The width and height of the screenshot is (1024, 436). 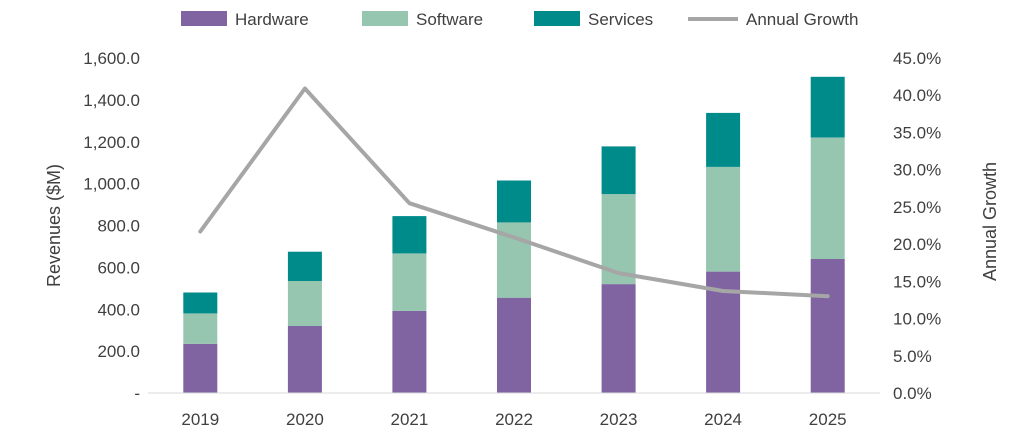 What do you see at coordinates (54, 225) in the screenshot?
I see `y-axis-title: Revenues ($M)` at bounding box center [54, 225].